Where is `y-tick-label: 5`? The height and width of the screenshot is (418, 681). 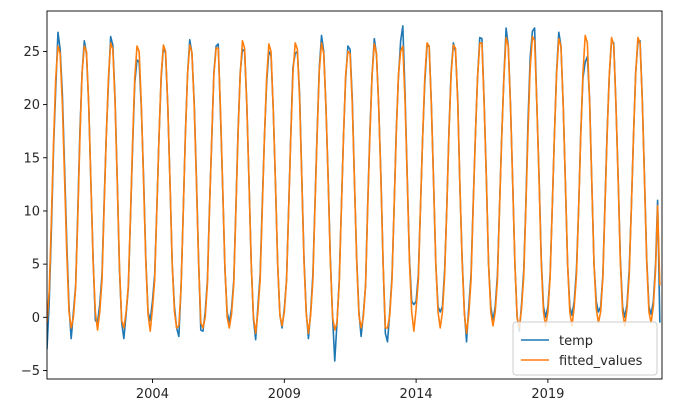 y-tick-label: 5 is located at coordinates (36, 265).